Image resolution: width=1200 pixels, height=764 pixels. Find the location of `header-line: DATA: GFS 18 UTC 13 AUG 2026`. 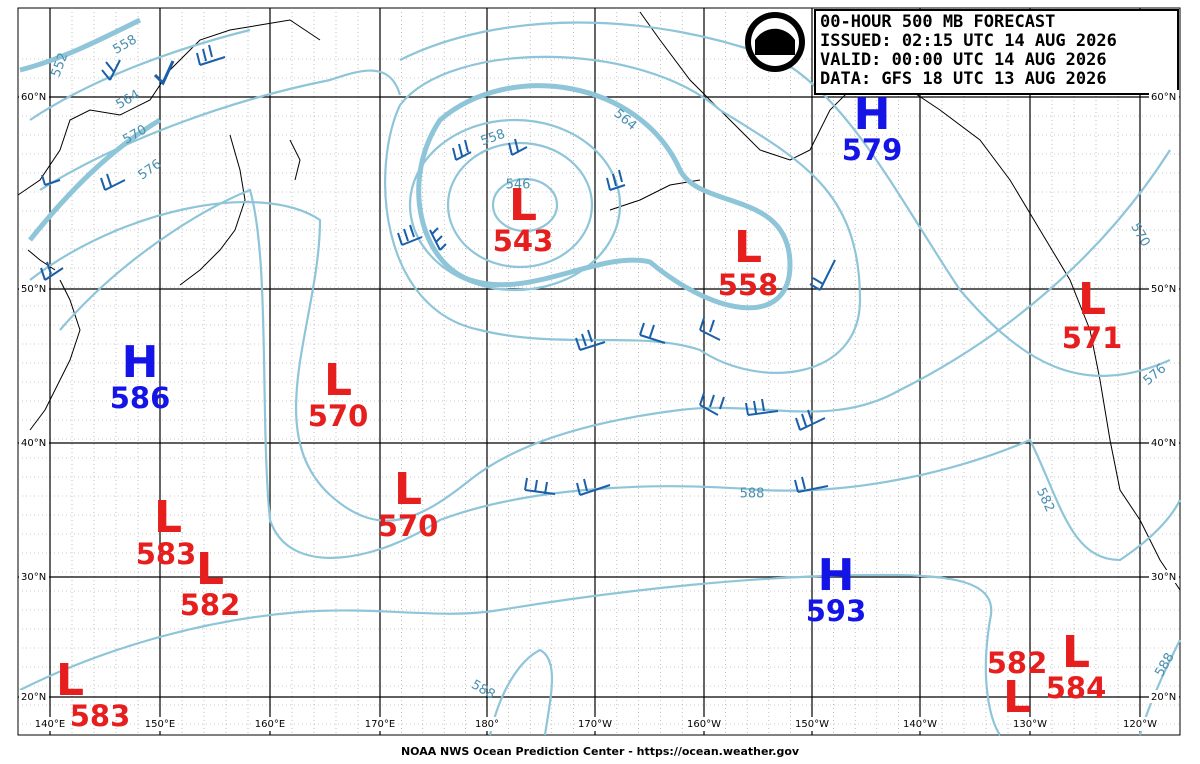

header-line: DATA: GFS 18 UTC 13 AUG 2026 is located at coordinates (963, 79).